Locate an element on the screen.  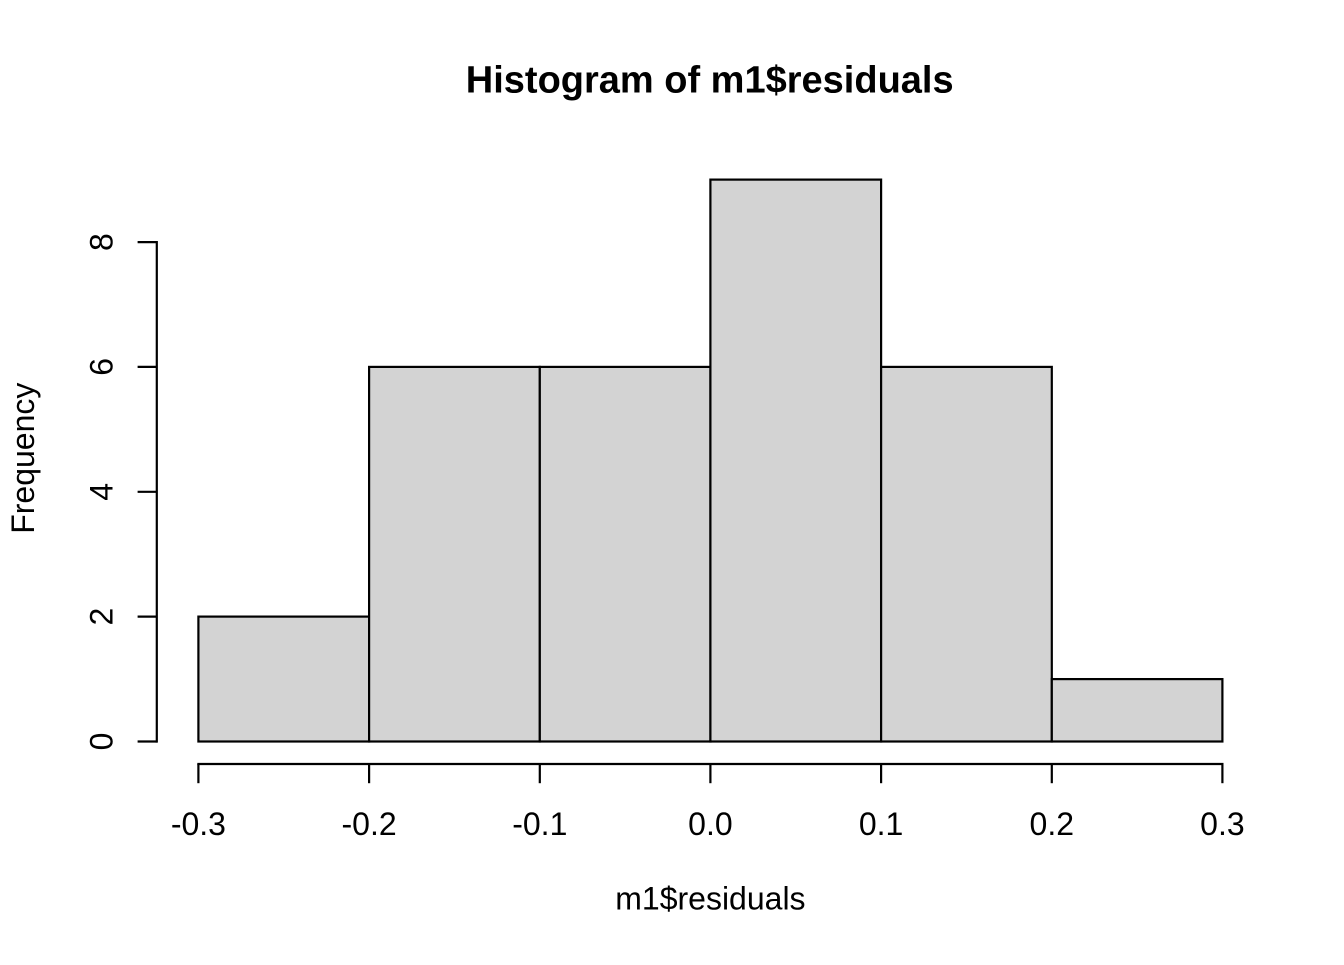
svg-text: 0.0 is located at coordinates (710, 824).